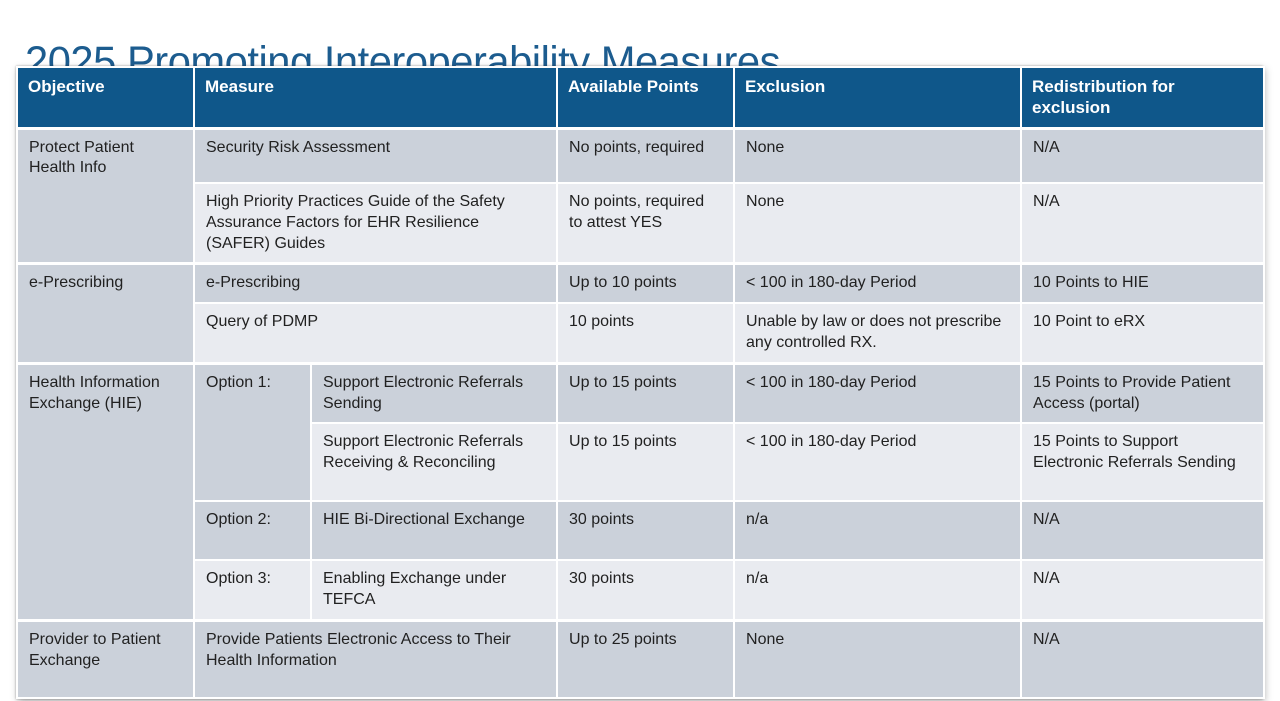 This screenshot has width=1280, height=701. What do you see at coordinates (375, 333) in the screenshot?
I see `cell-measure: Query of PDMP` at bounding box center [375, 333].